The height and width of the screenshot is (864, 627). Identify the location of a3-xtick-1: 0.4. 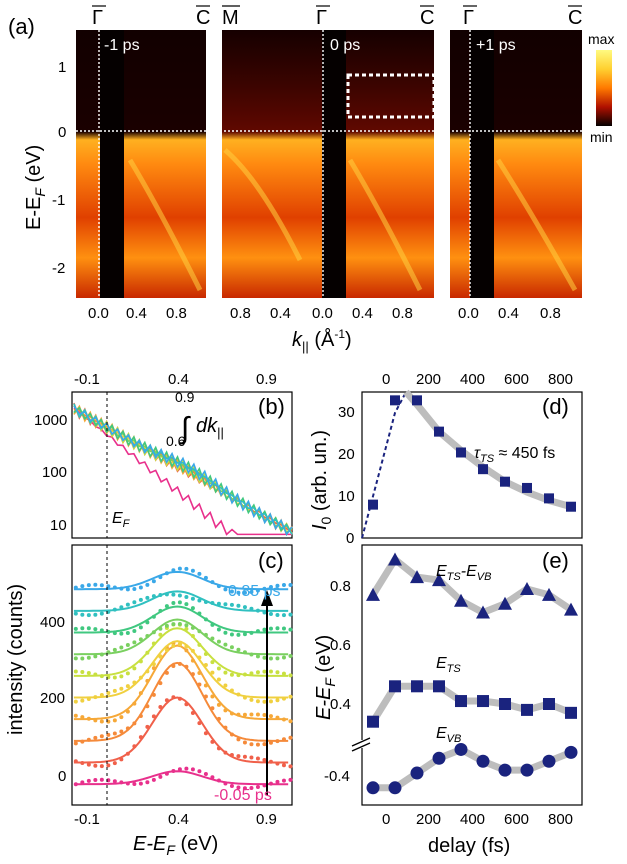
(508, 313).